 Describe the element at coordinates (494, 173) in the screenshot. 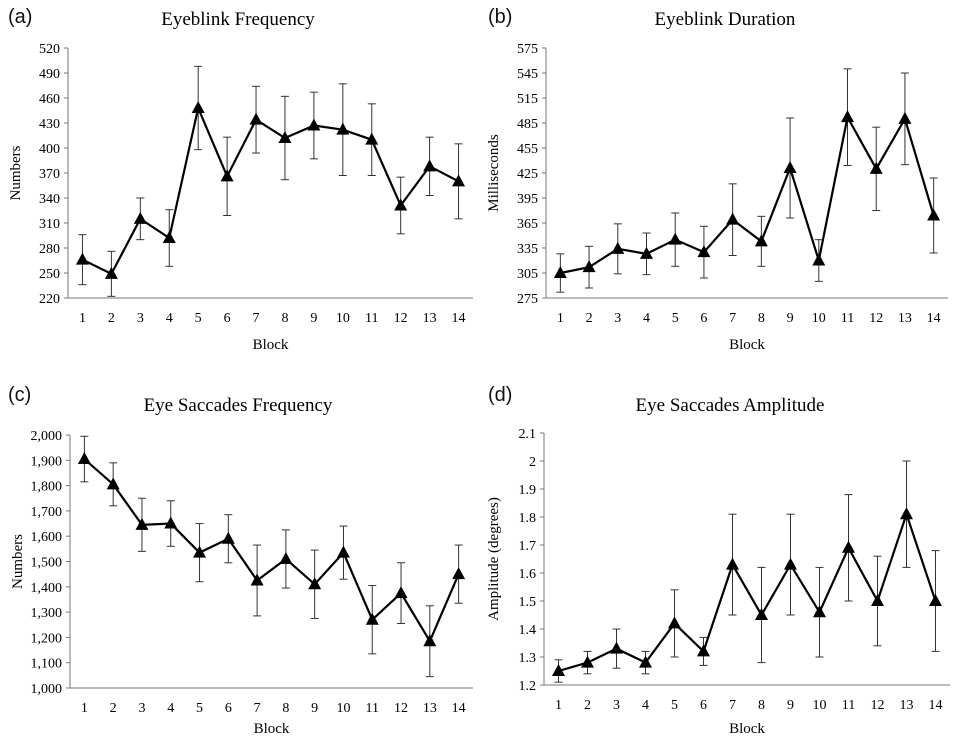

I see `y-axis-label: Milliseconds` at that location.